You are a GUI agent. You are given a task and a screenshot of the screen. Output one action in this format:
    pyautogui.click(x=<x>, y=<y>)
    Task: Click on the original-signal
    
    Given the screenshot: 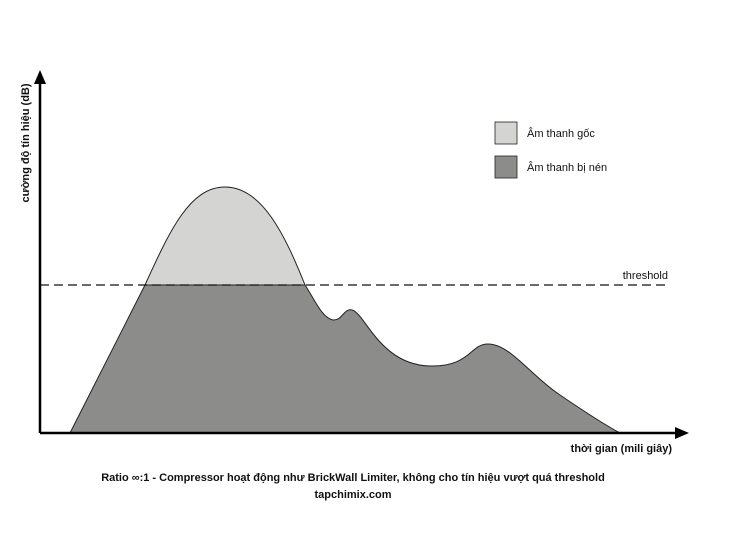 What is the action you would take?
    pyautogui.click(x=225, y=236)
    